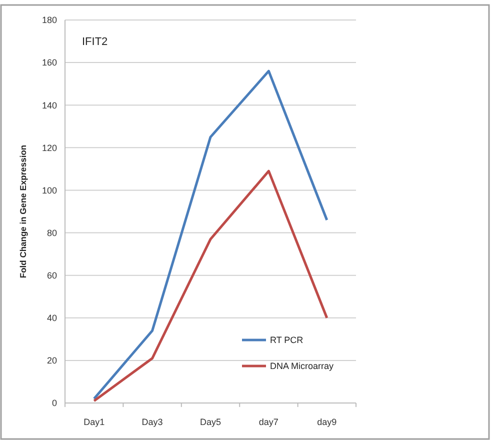 This screenshot has height=440, width=491. Describe the element at coordinates (211, 422) in the screenshot. I see `x-tick-label: Day5` at that location.